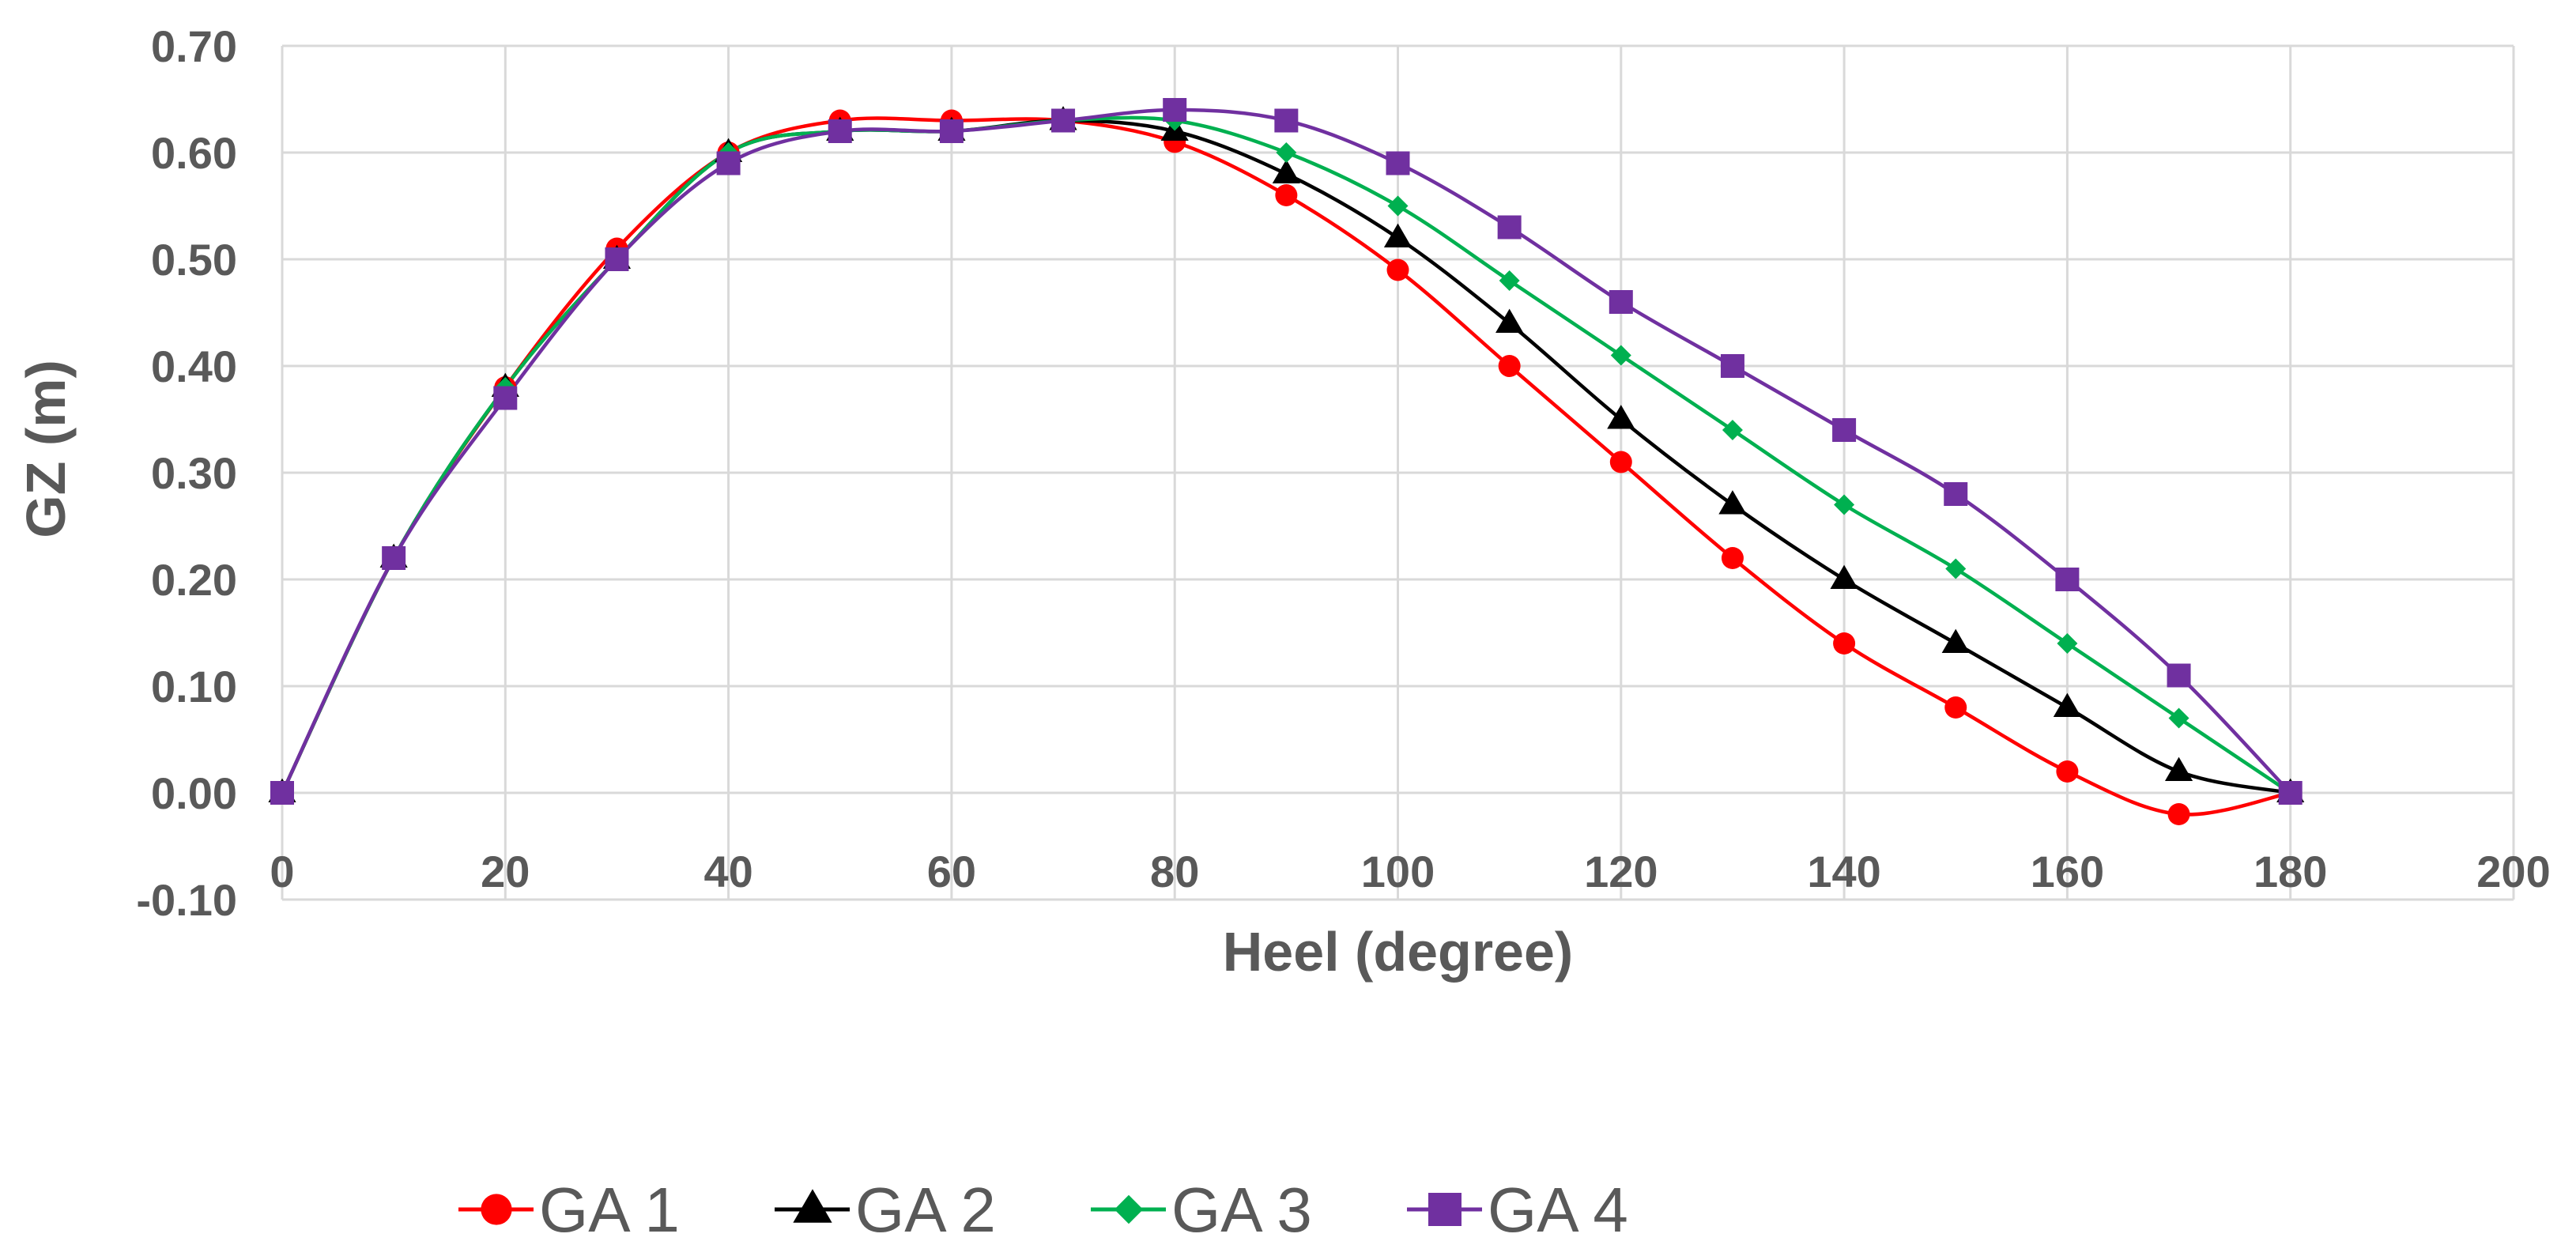 This screenshot has width=2576, height=1245. I want to click on y-axis-tick-labels: -0.10 0.00 0.10 0.20 0.30 0.40 0.50 0.60 0.70, so click(186, 473).